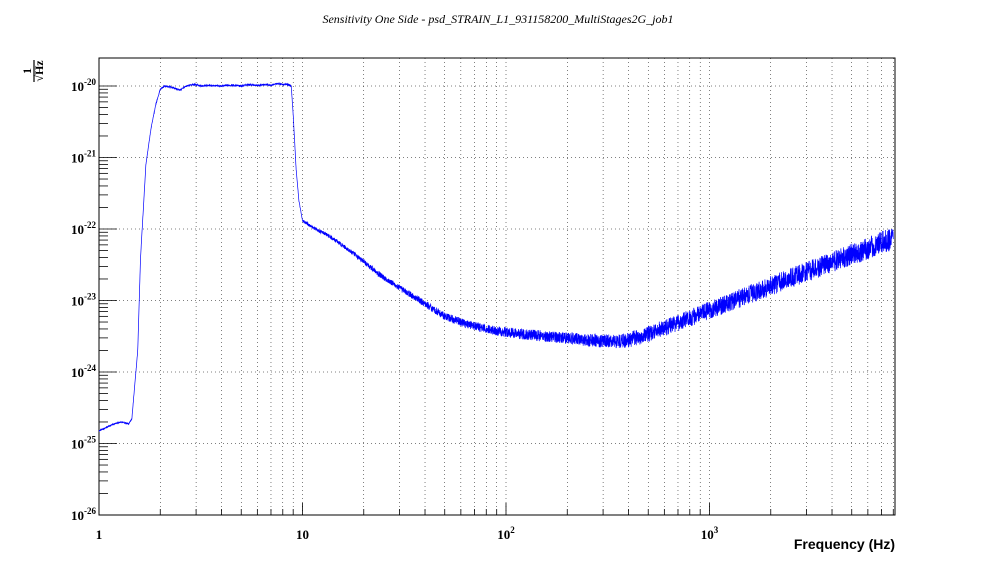  Describe the element at coordinates (27, 71) in the screenshot. I see `y-axis-label-numerator: 1` at that location.